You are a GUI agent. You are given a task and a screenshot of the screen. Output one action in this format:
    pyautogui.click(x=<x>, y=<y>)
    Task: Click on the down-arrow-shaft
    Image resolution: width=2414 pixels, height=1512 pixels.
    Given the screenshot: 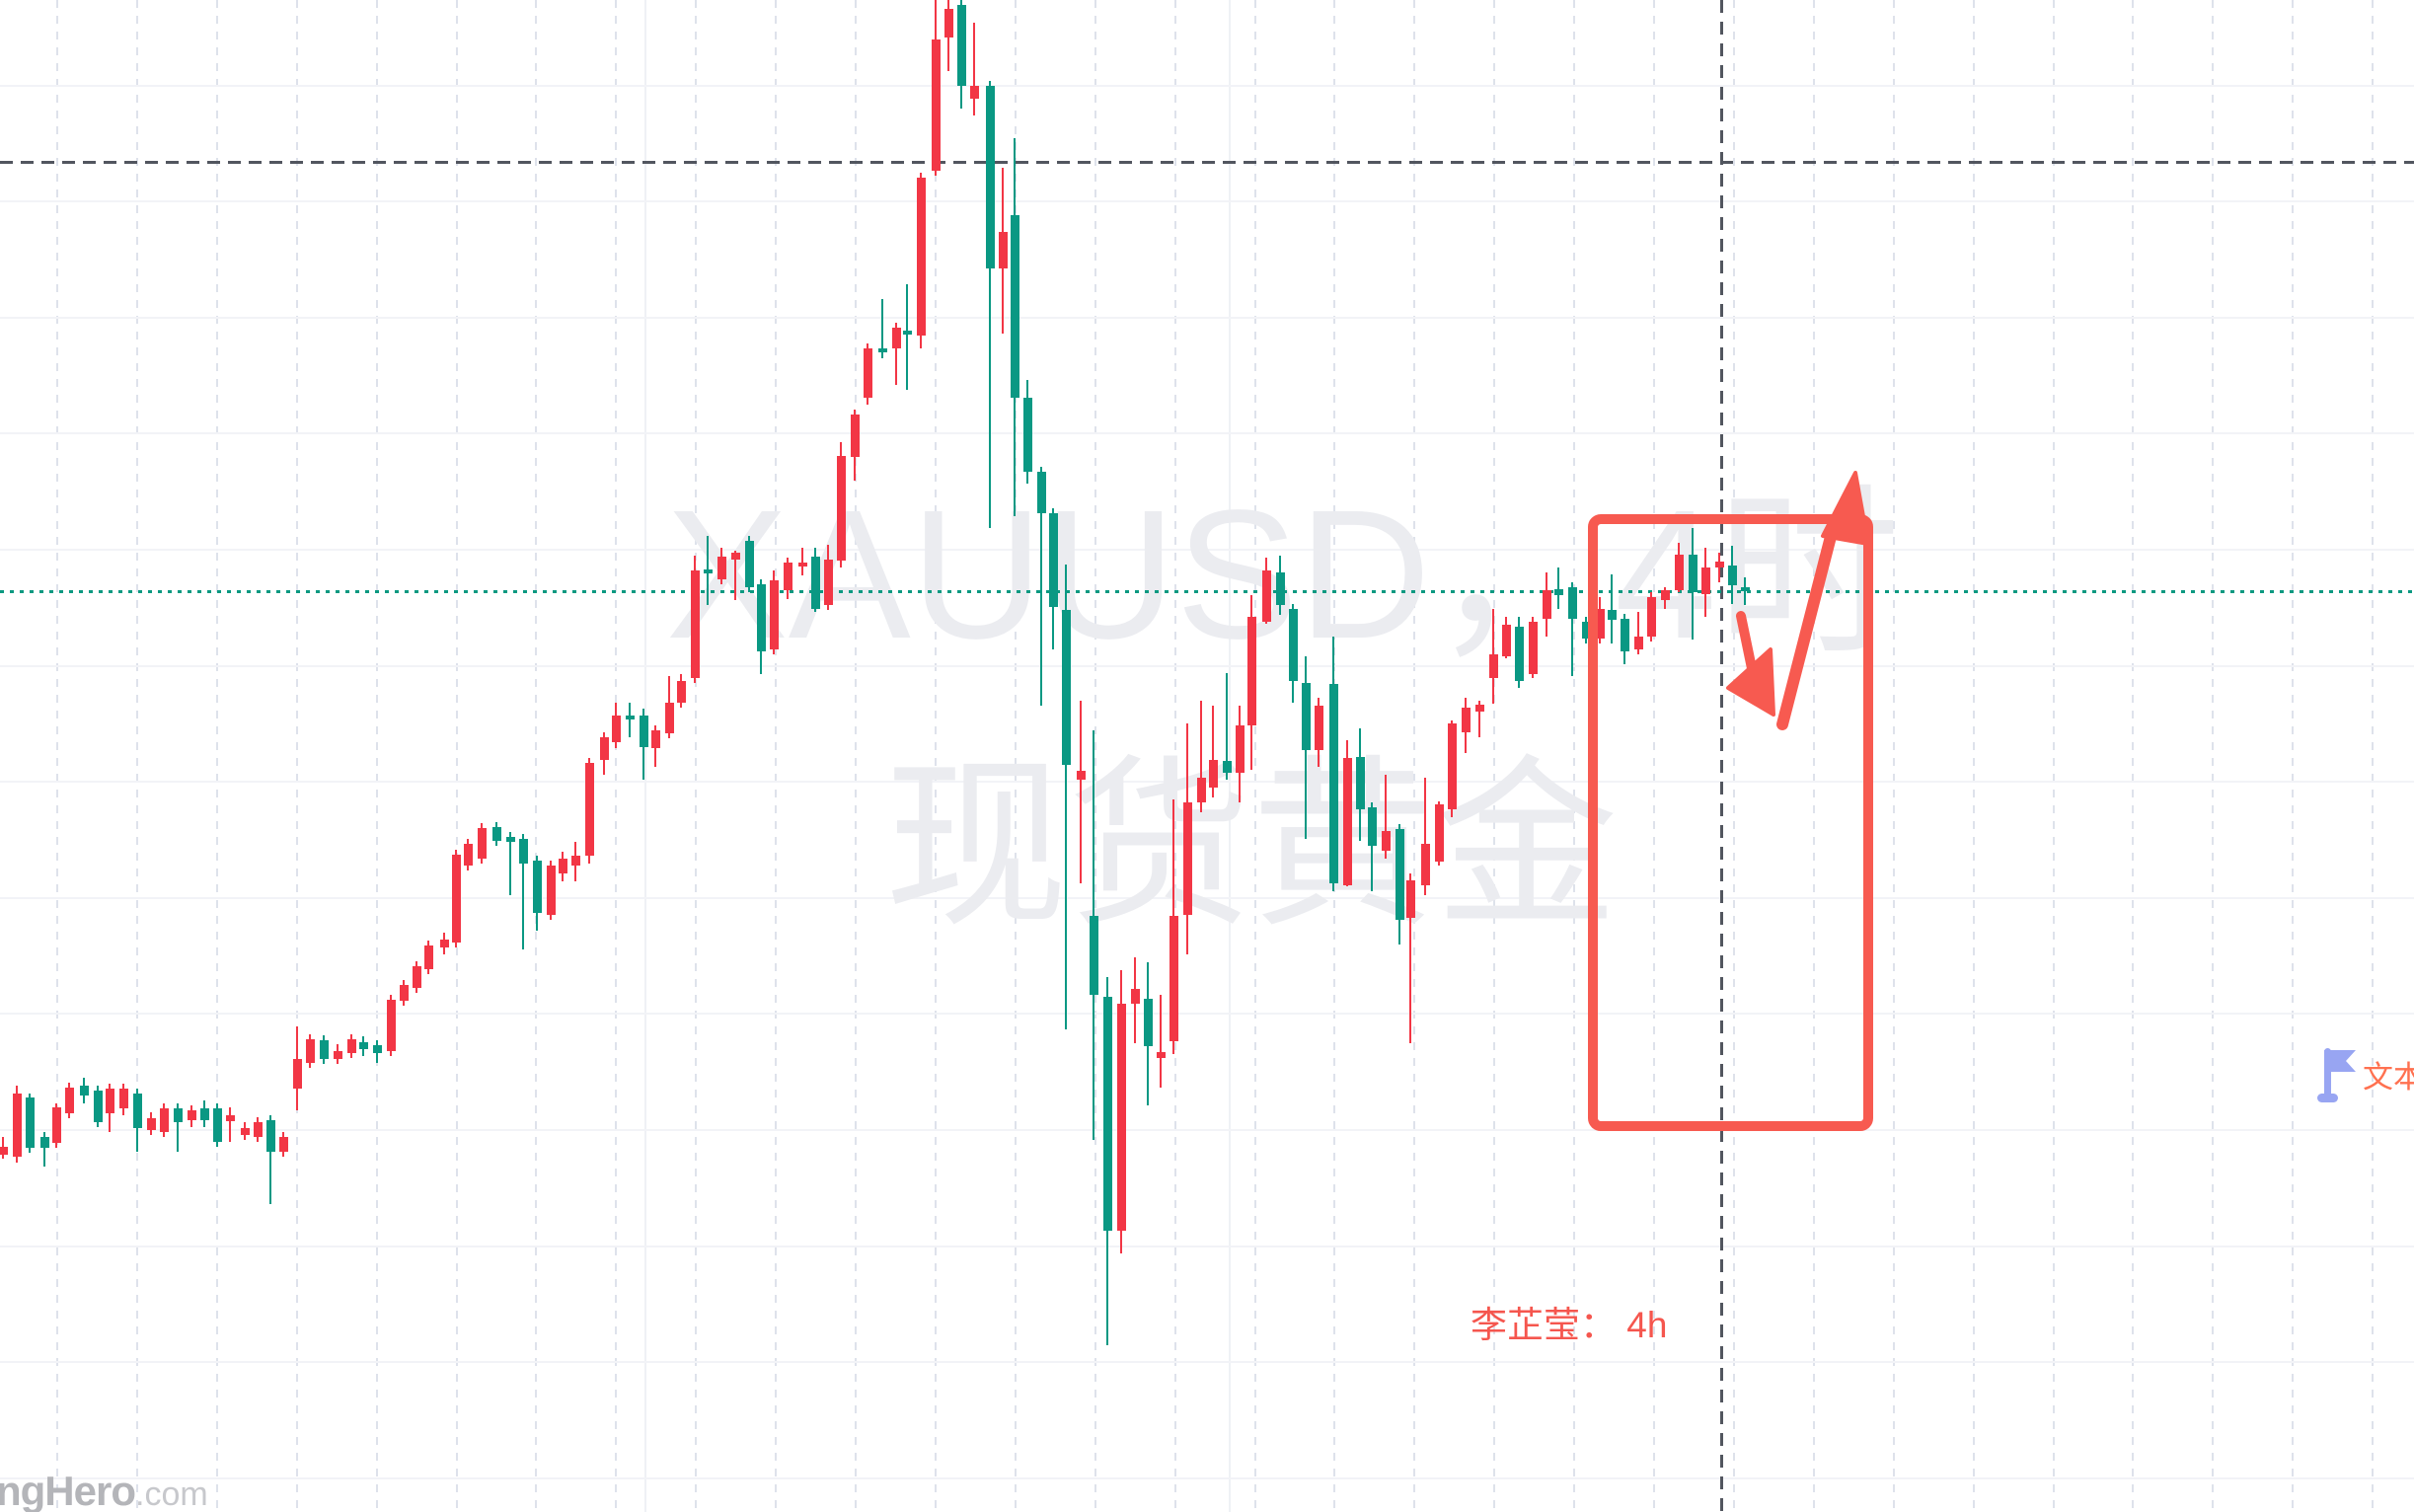 What is the action you would take?
    pyautogui.click(x=1747, y=644)
    